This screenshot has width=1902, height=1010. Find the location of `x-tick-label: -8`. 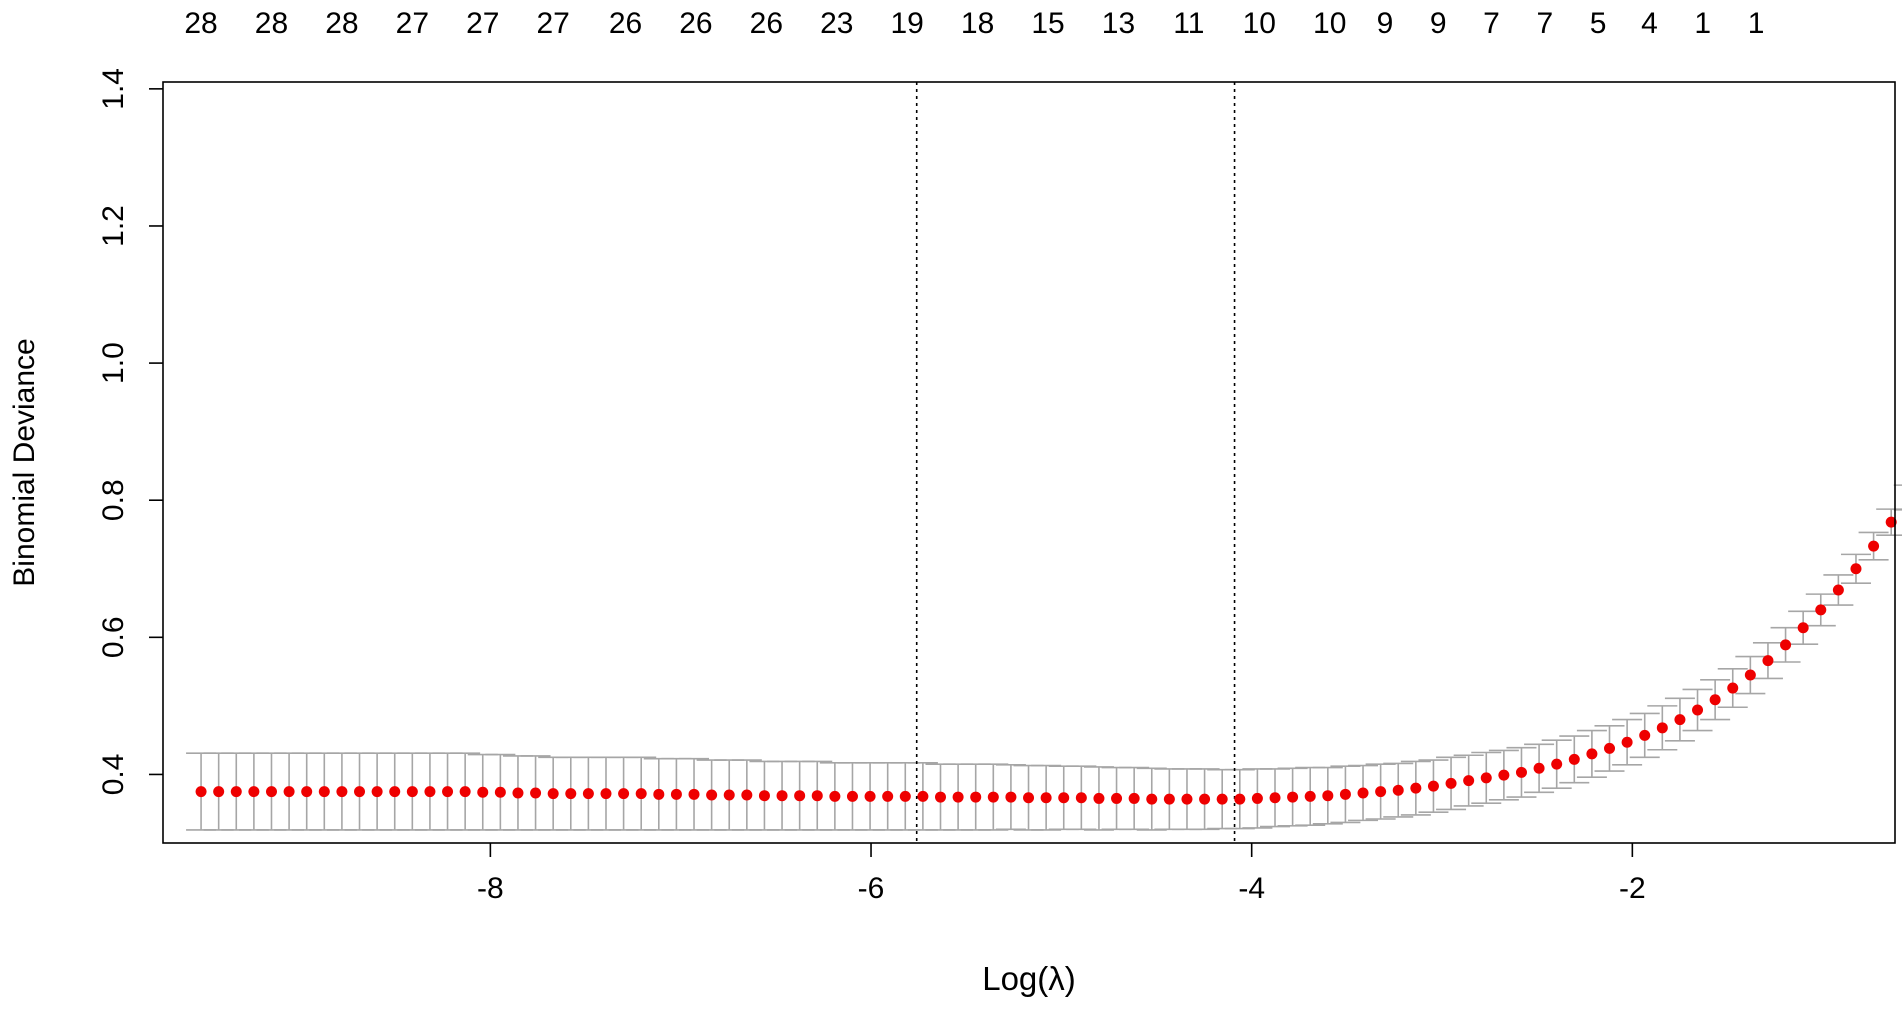

x-tick-label: -8 is located at coordinates (490, 888).